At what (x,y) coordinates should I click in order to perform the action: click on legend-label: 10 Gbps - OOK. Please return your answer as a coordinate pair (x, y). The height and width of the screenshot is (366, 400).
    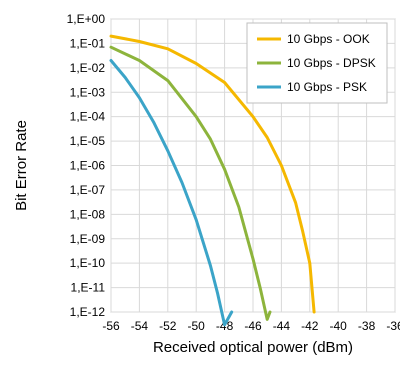
    Looking at the image, I should click on (328, 39).